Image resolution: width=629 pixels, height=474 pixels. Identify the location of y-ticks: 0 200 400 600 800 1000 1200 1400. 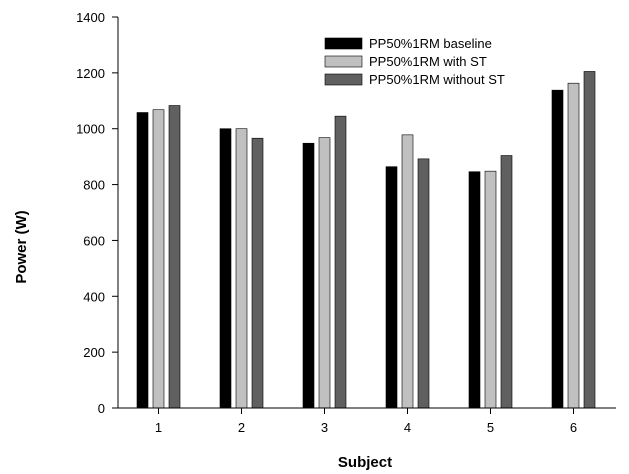
(97, 213).